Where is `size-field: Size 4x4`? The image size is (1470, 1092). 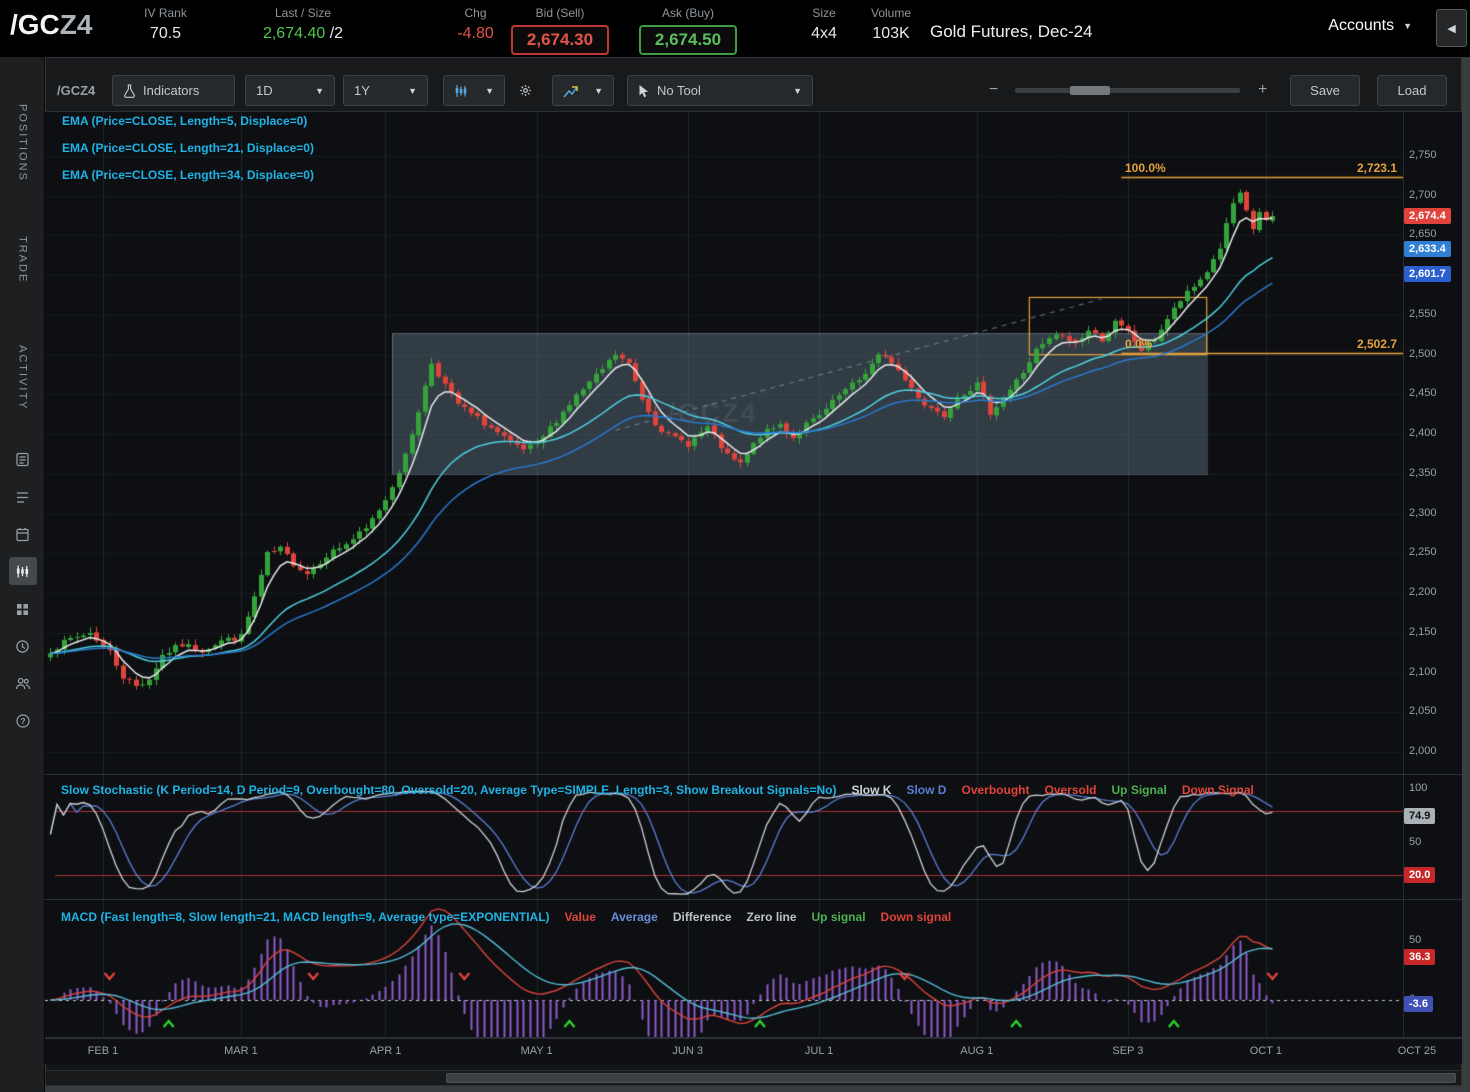
size-field: Size 4x4 is located at coordinates (824, 24).